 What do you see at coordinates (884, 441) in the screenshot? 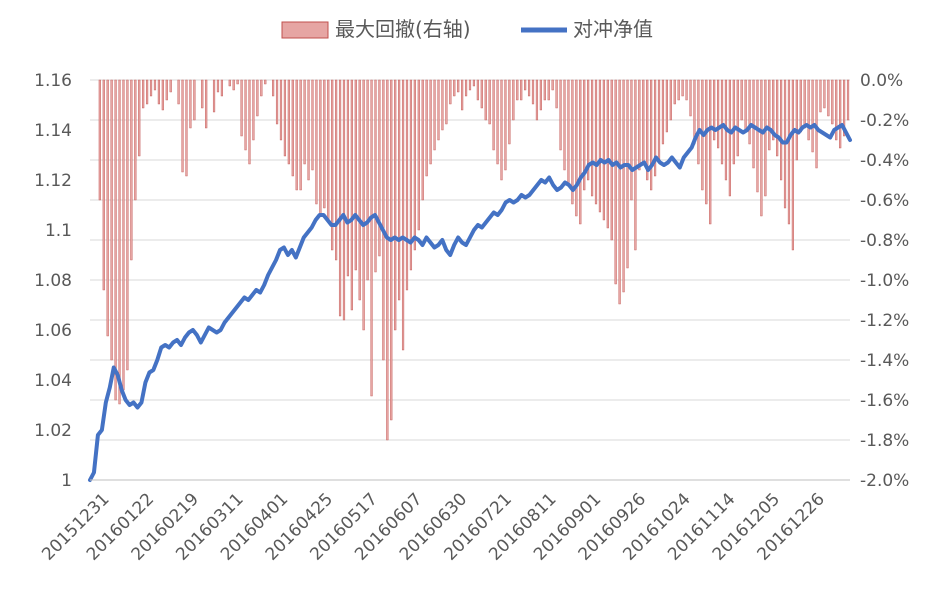
I see `right-axis-tick-label: -1.8%` at bounding box center [884, 441].